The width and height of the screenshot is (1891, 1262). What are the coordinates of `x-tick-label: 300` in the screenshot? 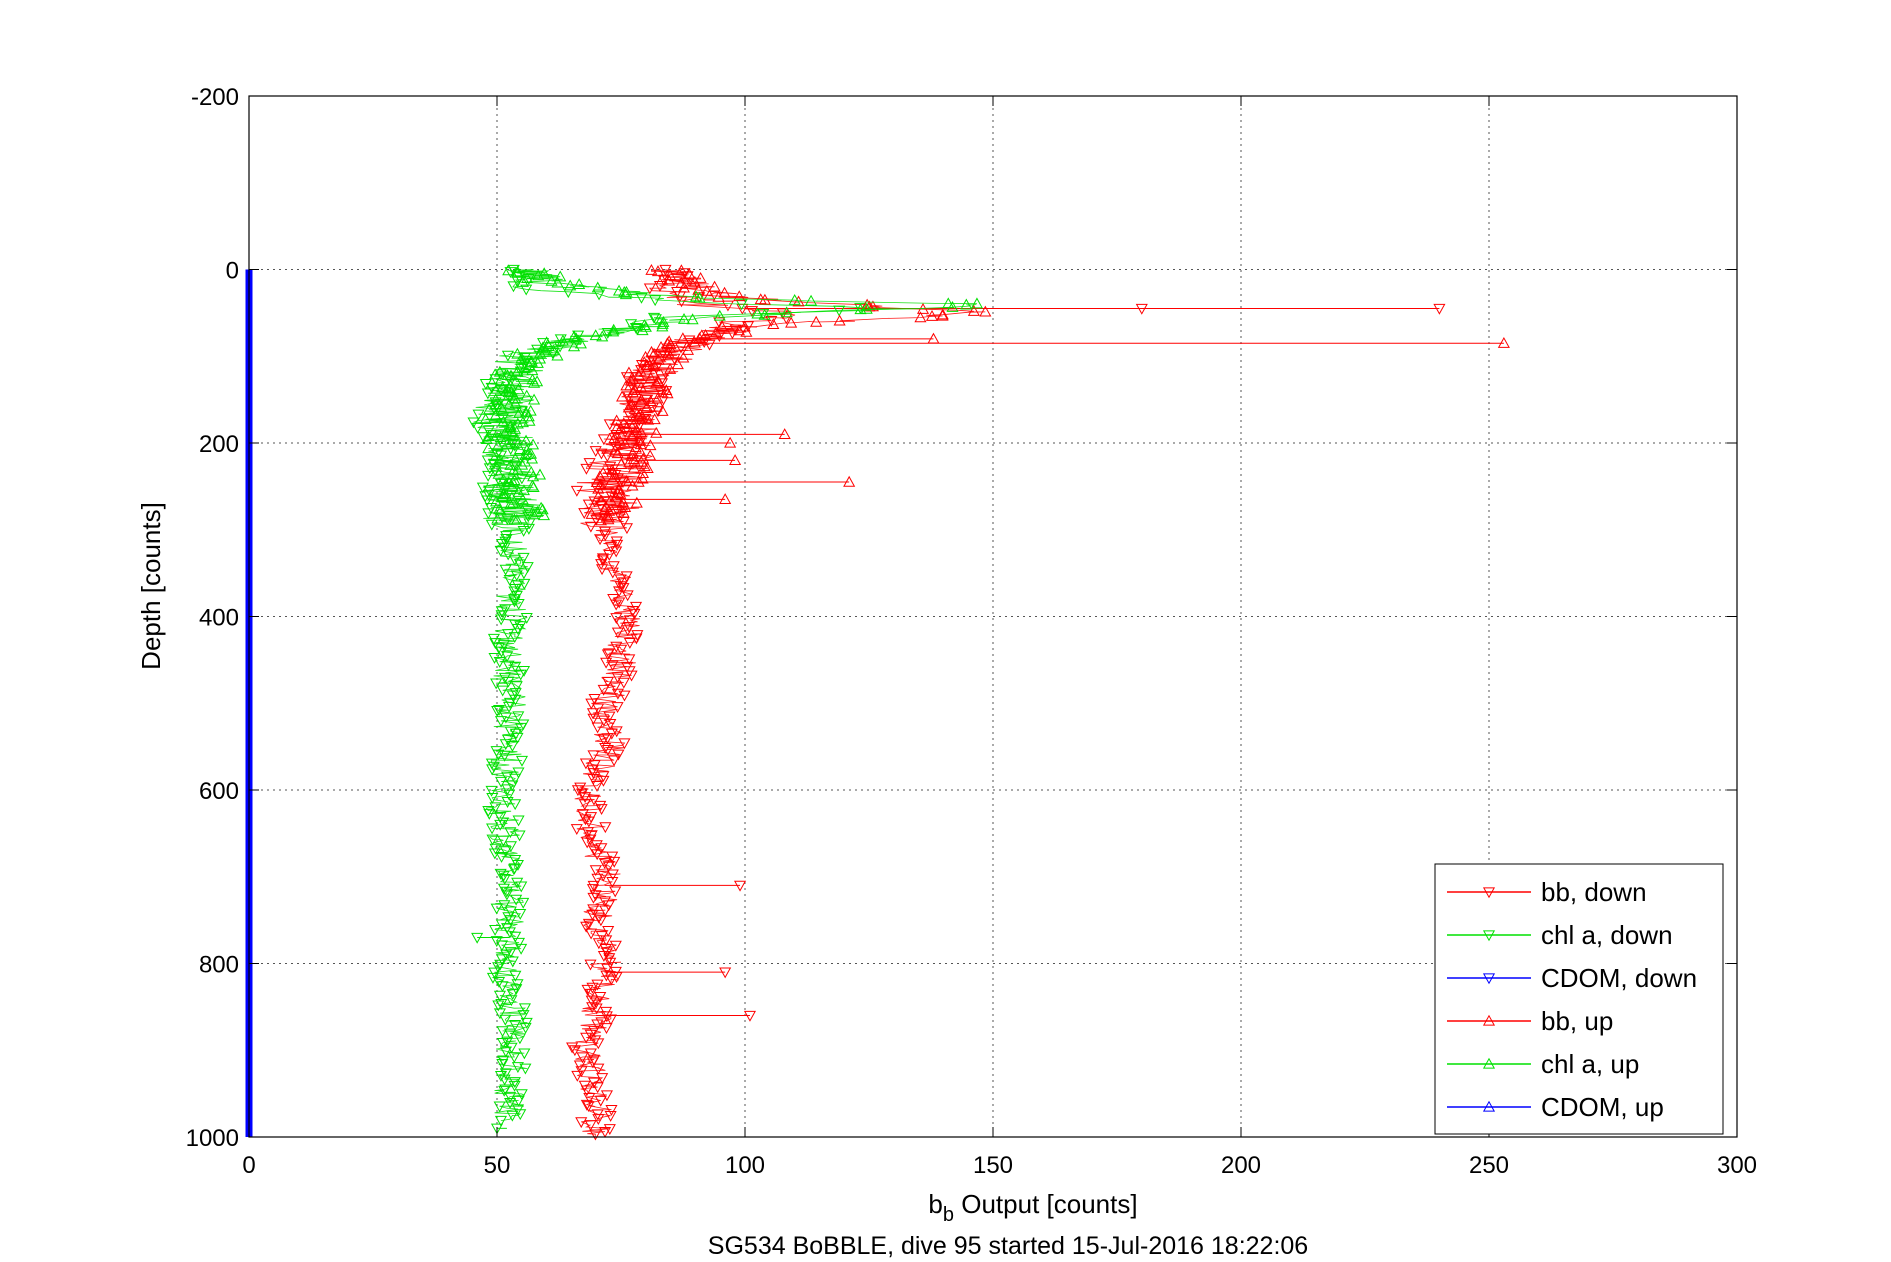 It's located at (1737, 1165).